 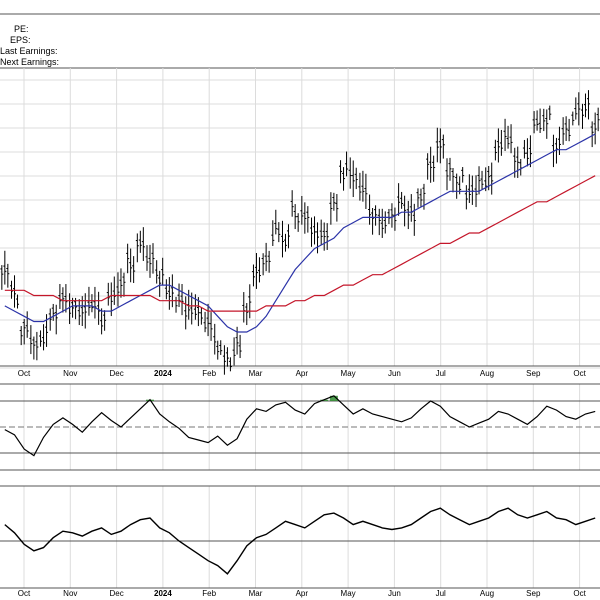 What do you see at coordinates (21, 29) in the screenshot?
I see `pe-label: PE:` at bounding box center [21, 29].